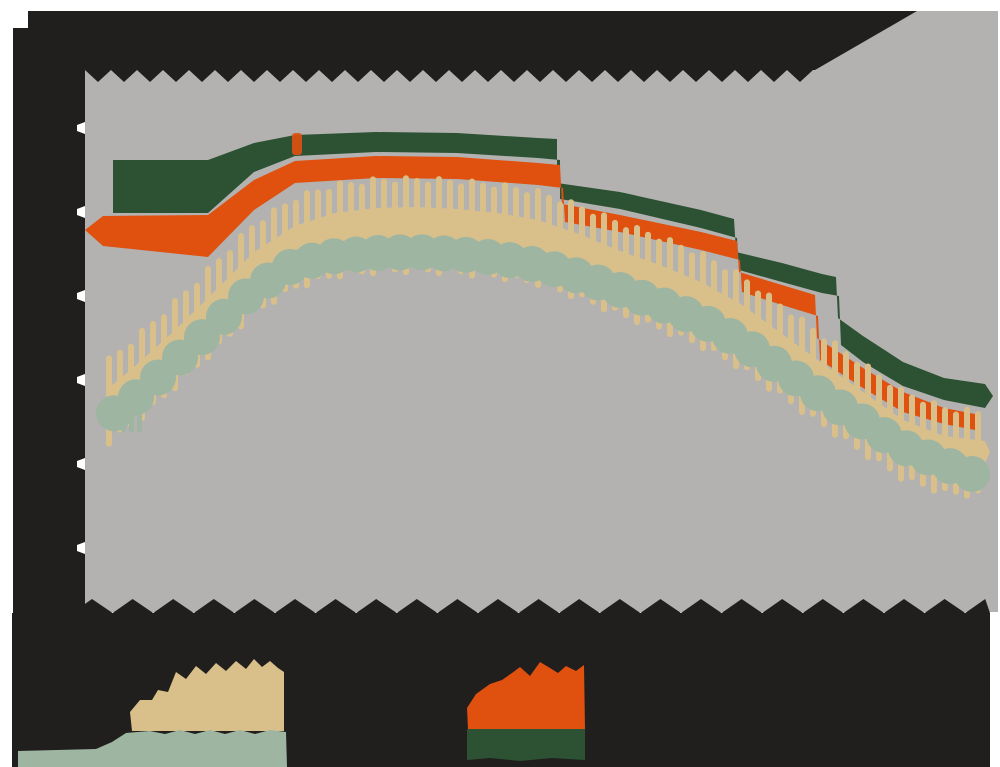 This screenshot has width=1000, height=767. What do you see at coordinates (152, 748) in the screenshot?
I see `legend-key-sage` at bounding box center [152, 748].